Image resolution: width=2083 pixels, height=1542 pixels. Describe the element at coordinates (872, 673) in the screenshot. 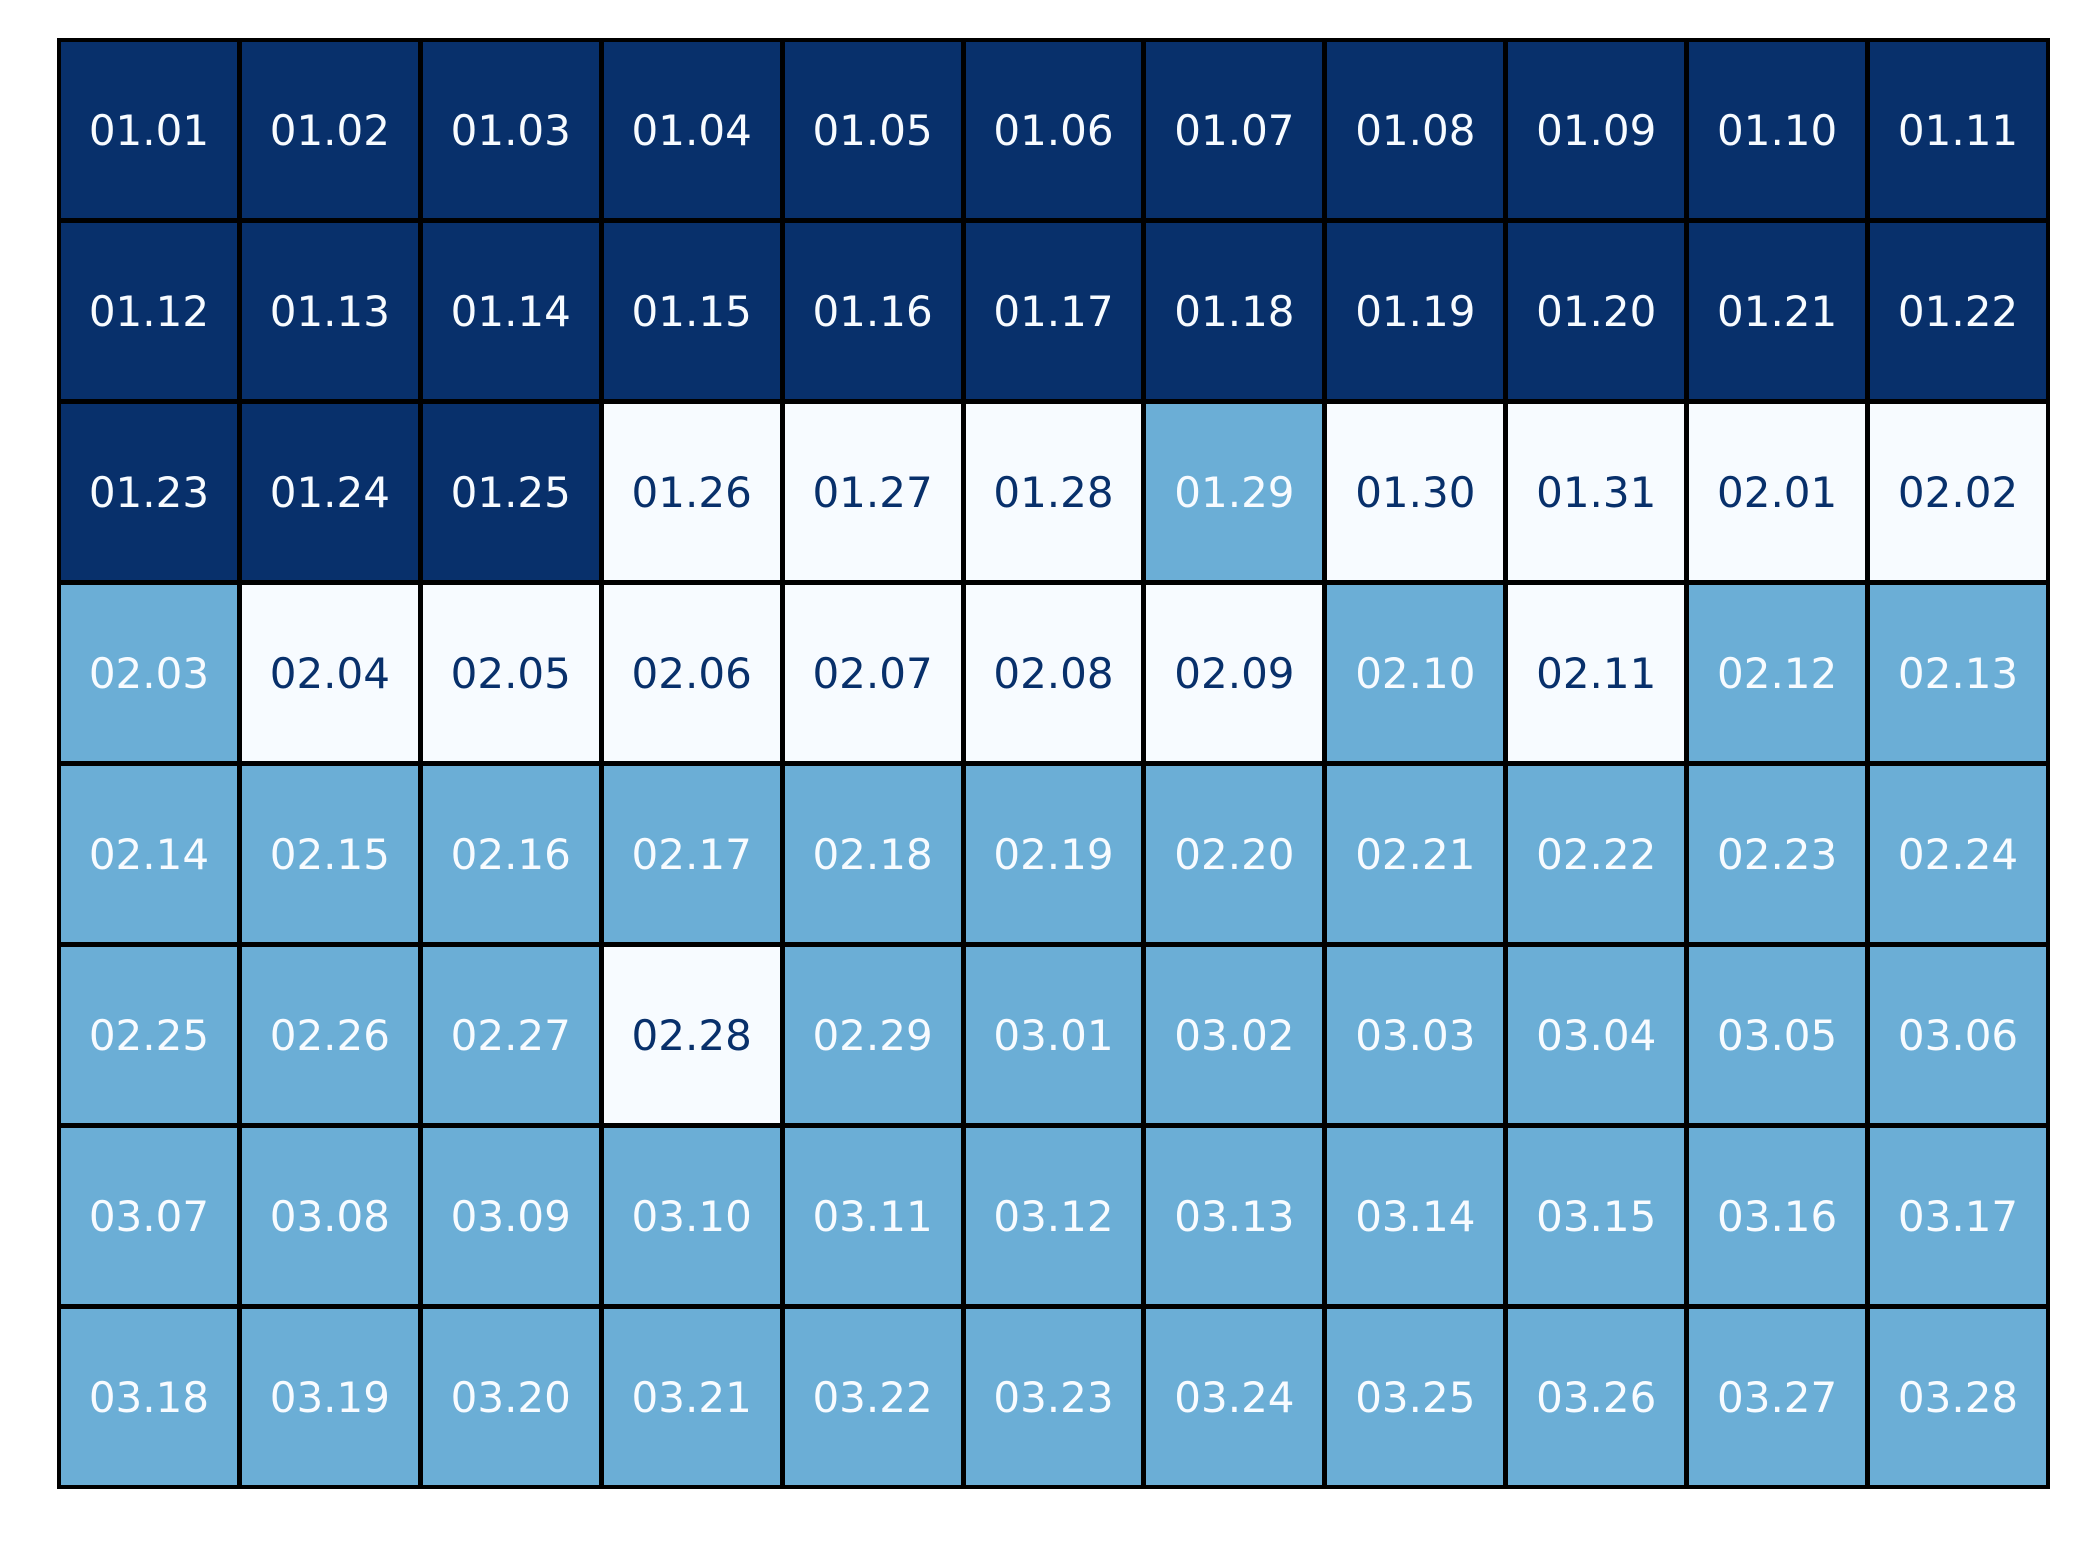

I see `heatmap-cell: 02.07` at that location.